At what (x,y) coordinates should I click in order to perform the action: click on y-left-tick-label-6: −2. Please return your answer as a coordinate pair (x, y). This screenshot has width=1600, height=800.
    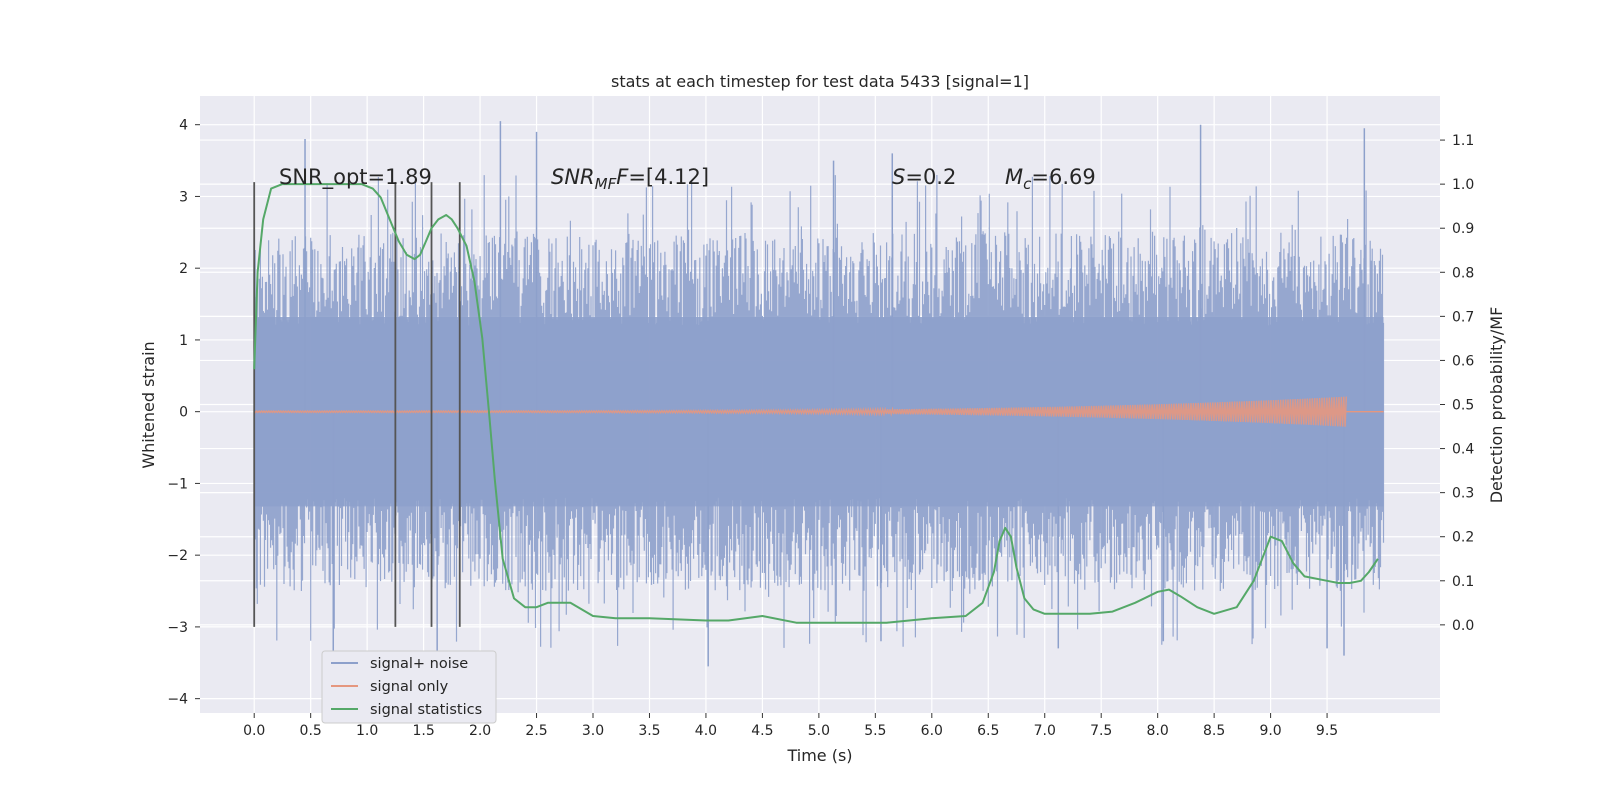
    Looking at the image, I should click on (177, 556).